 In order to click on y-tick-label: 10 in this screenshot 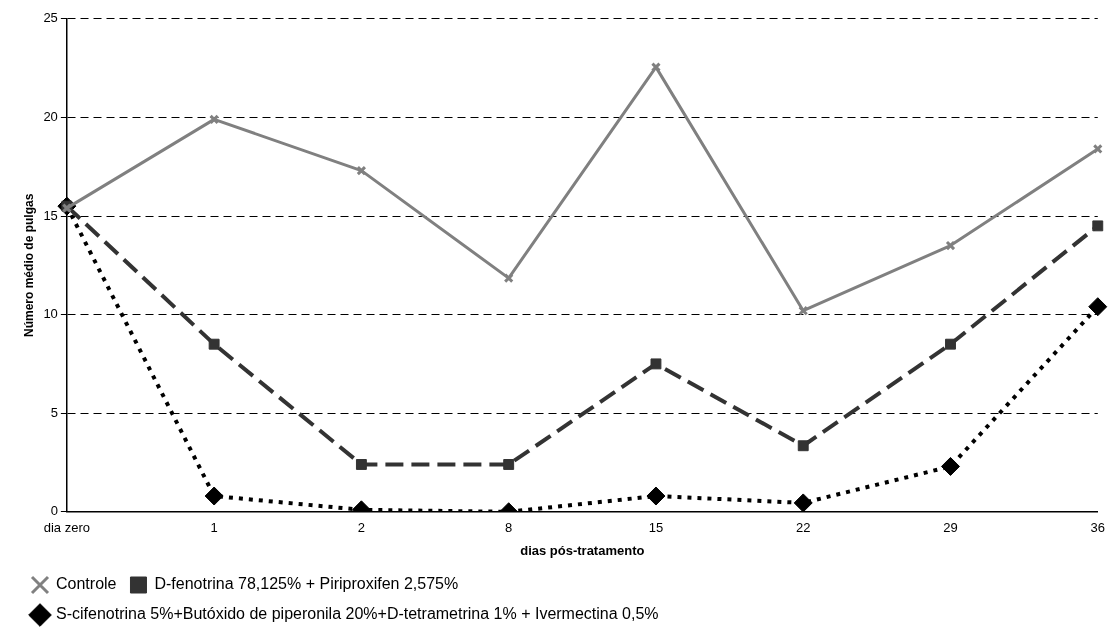, I will do `click(50, 314)`.